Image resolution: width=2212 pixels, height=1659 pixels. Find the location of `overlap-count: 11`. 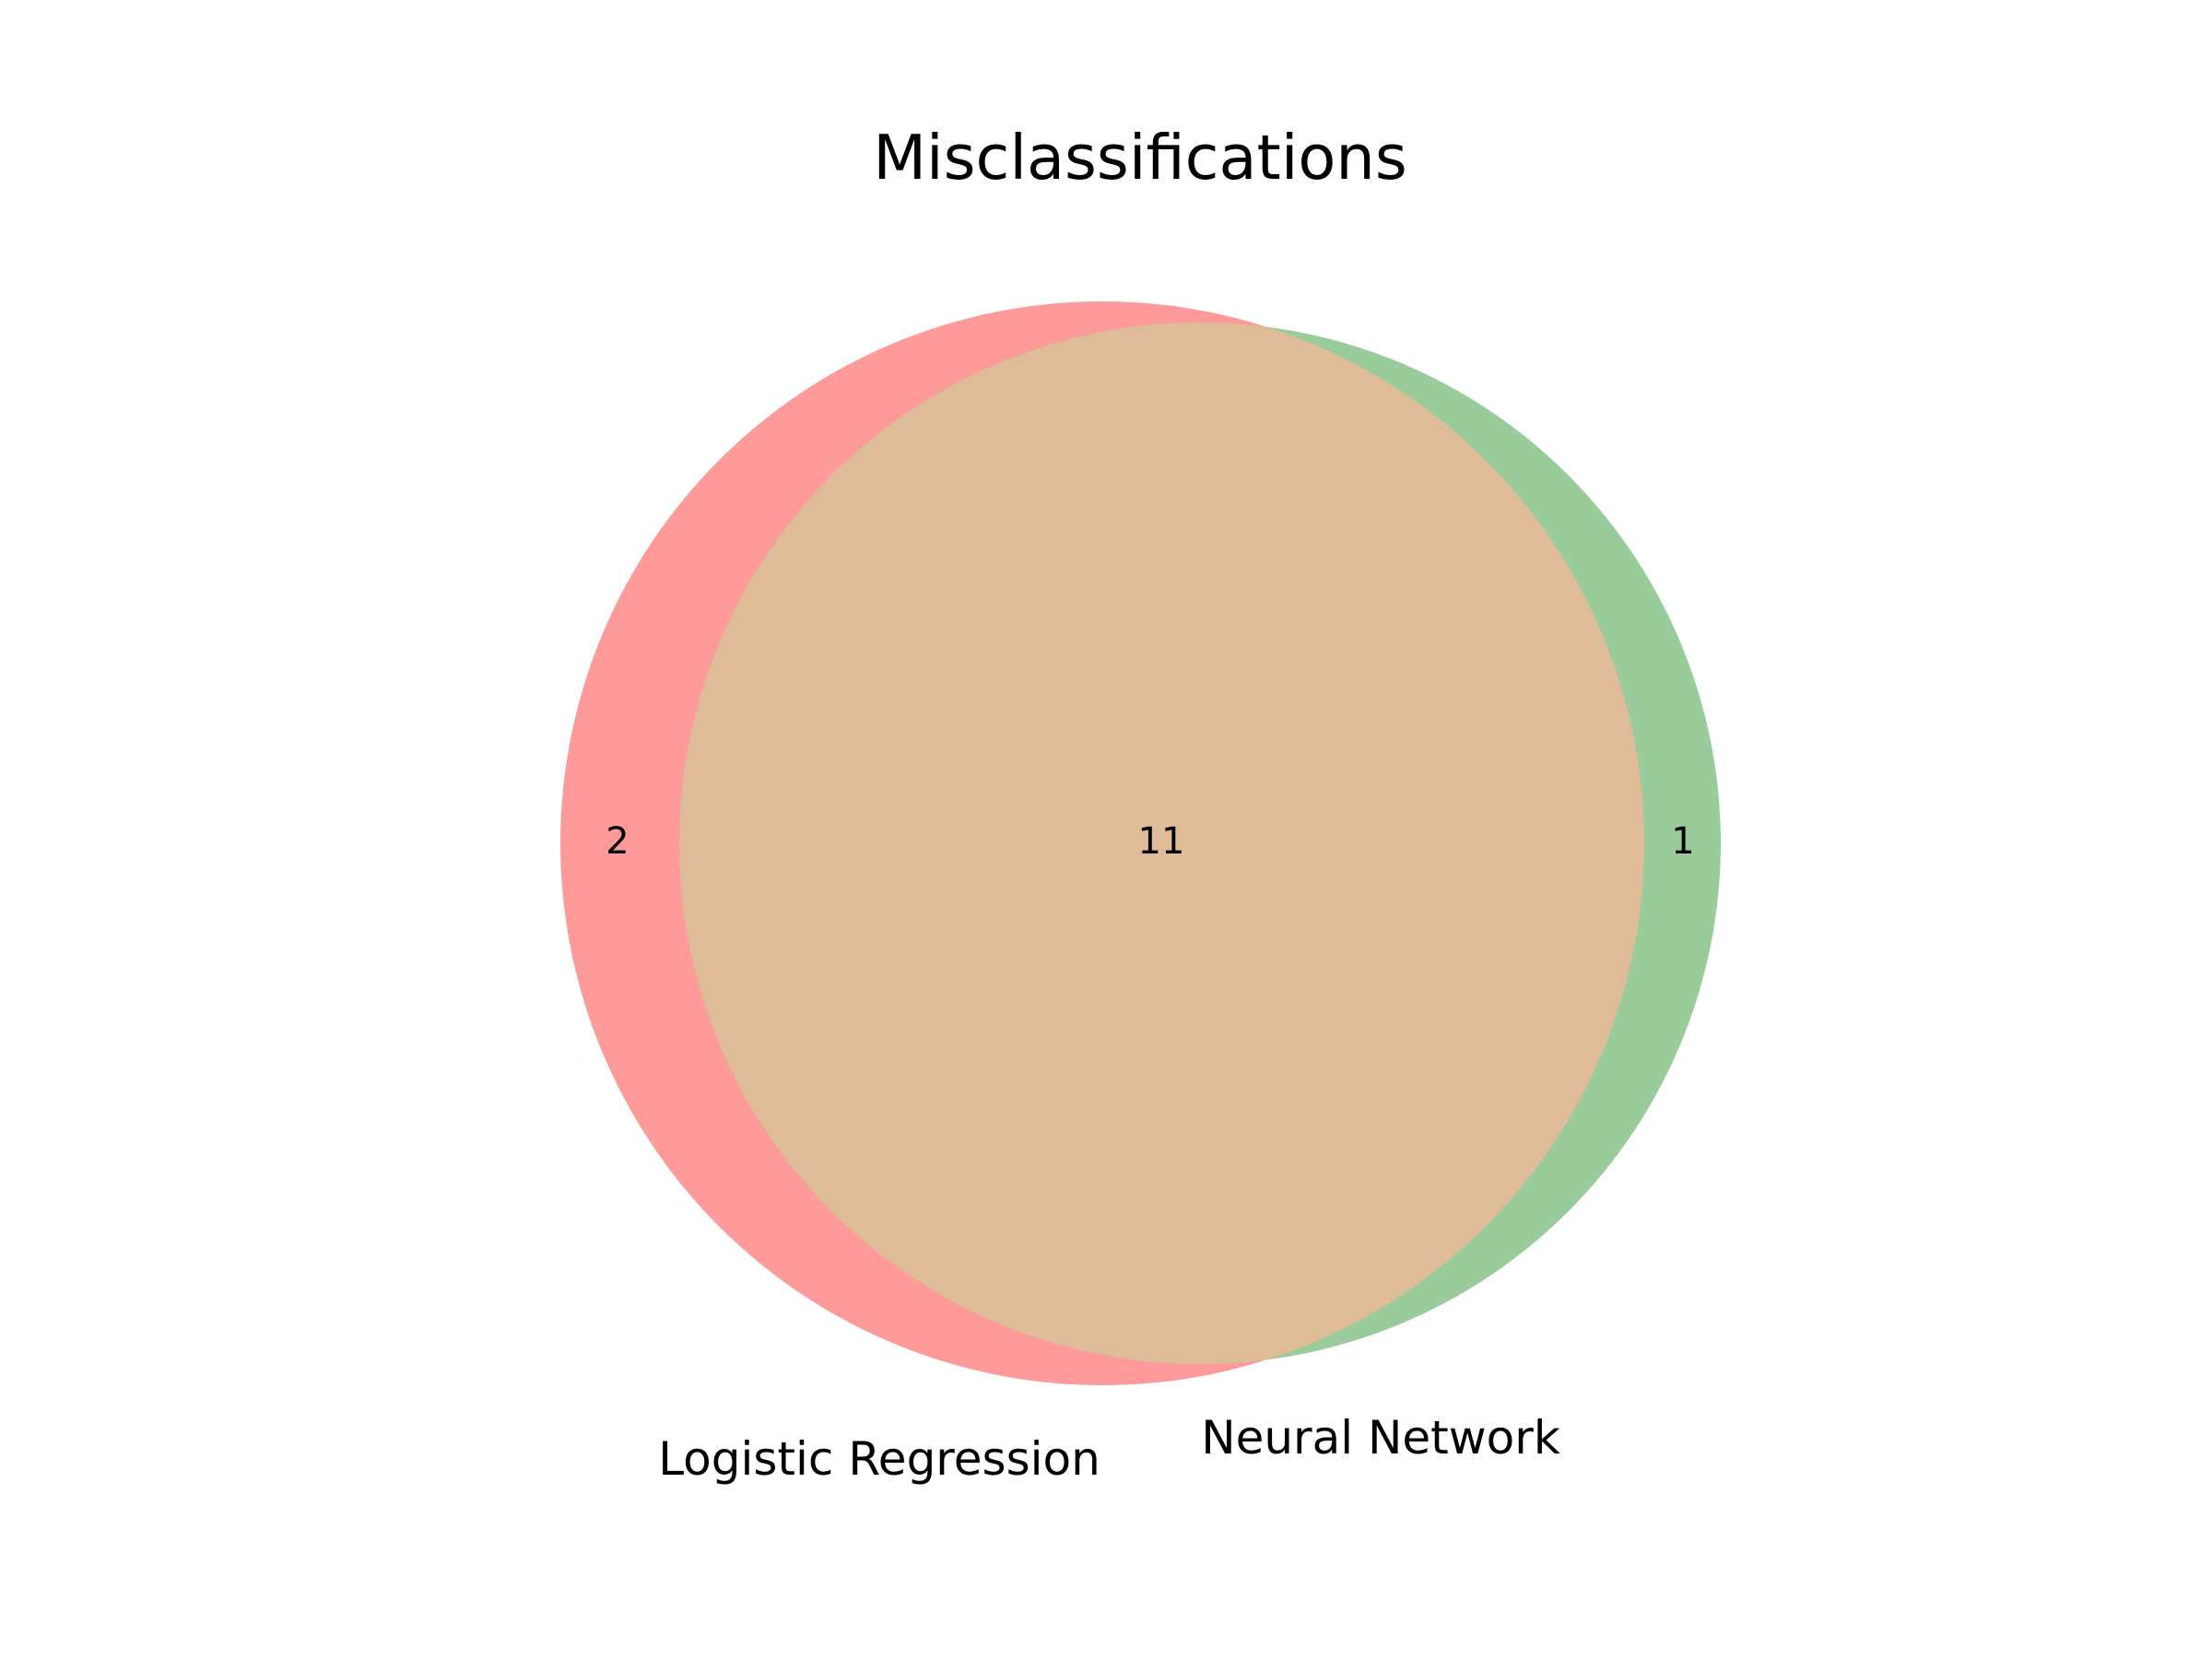

overlap-count: 11 is located at coordinates (1161, 841).